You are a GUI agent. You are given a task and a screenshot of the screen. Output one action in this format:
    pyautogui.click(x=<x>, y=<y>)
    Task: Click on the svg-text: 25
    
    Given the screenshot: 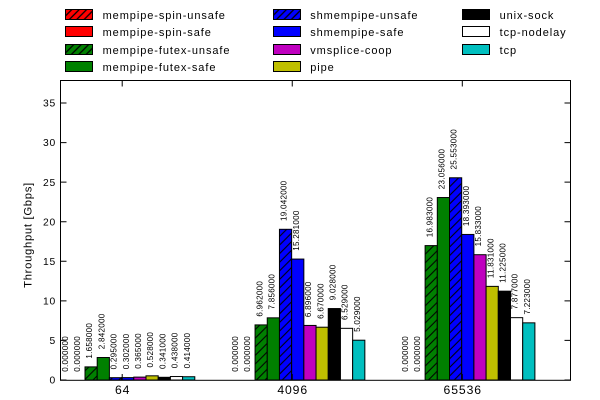 What is the action you would take?
    pyautogui.click(x=49, y=183)
    